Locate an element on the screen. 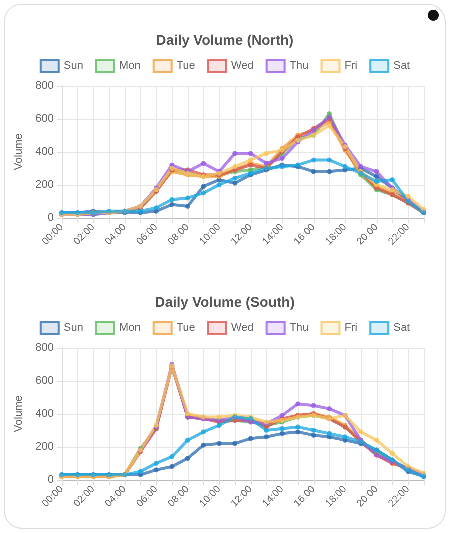  chart-title: Daily Volume (North) is located at coordinates (225, 40).